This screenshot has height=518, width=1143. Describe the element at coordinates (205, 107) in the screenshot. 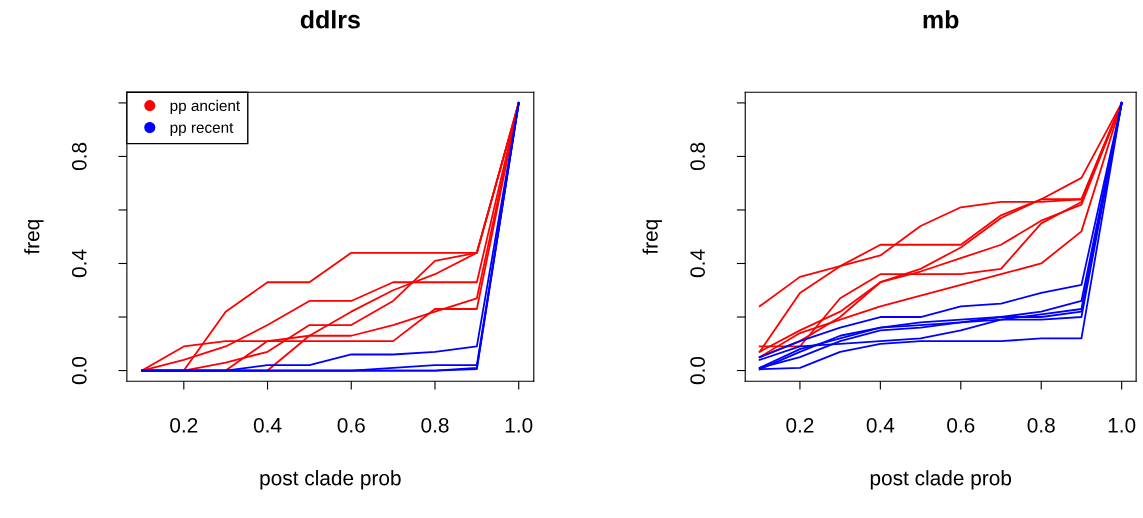

I see `legend-label: pp ancient` at that location.